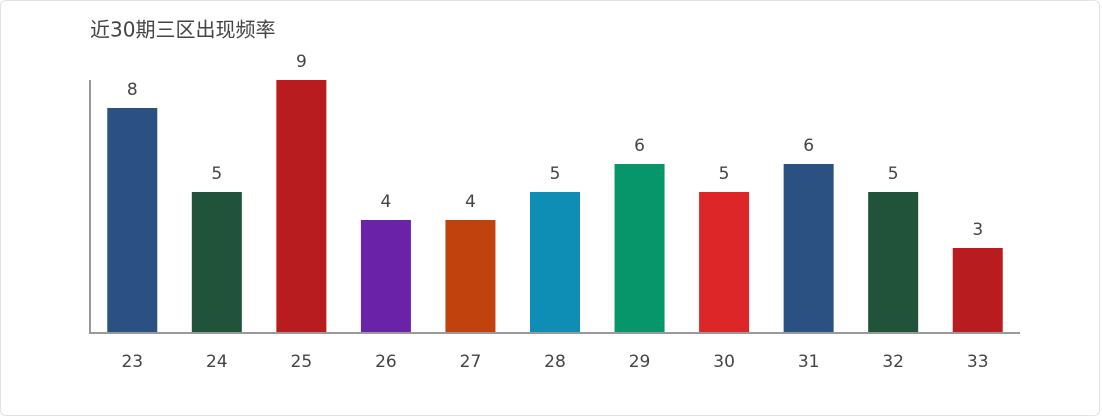 The width and height of the screenshot is (1102, 420). Describe the element at coordinates (640, 362) in the screenshot. I see `x-tick-label: 29` at that location.